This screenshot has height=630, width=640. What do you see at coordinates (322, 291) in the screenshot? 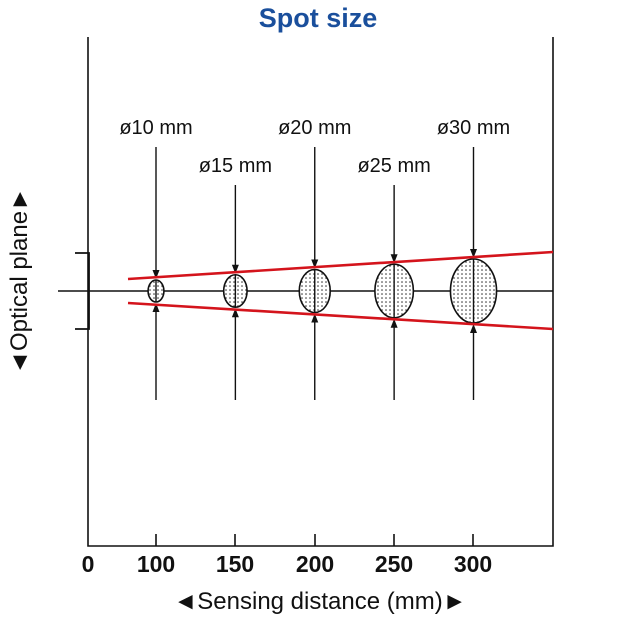
I see `spot-group` at bounding box center [322, 291].